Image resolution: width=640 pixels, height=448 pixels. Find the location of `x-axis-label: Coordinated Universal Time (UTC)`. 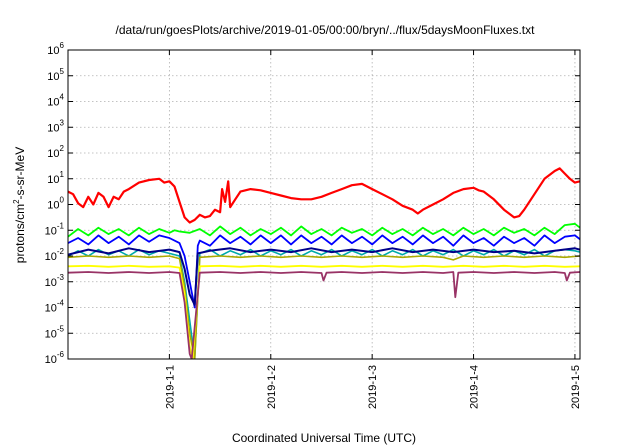

x-axis-label: Coordinated Universal Time (UTC) is located at coordinates (324, 438).